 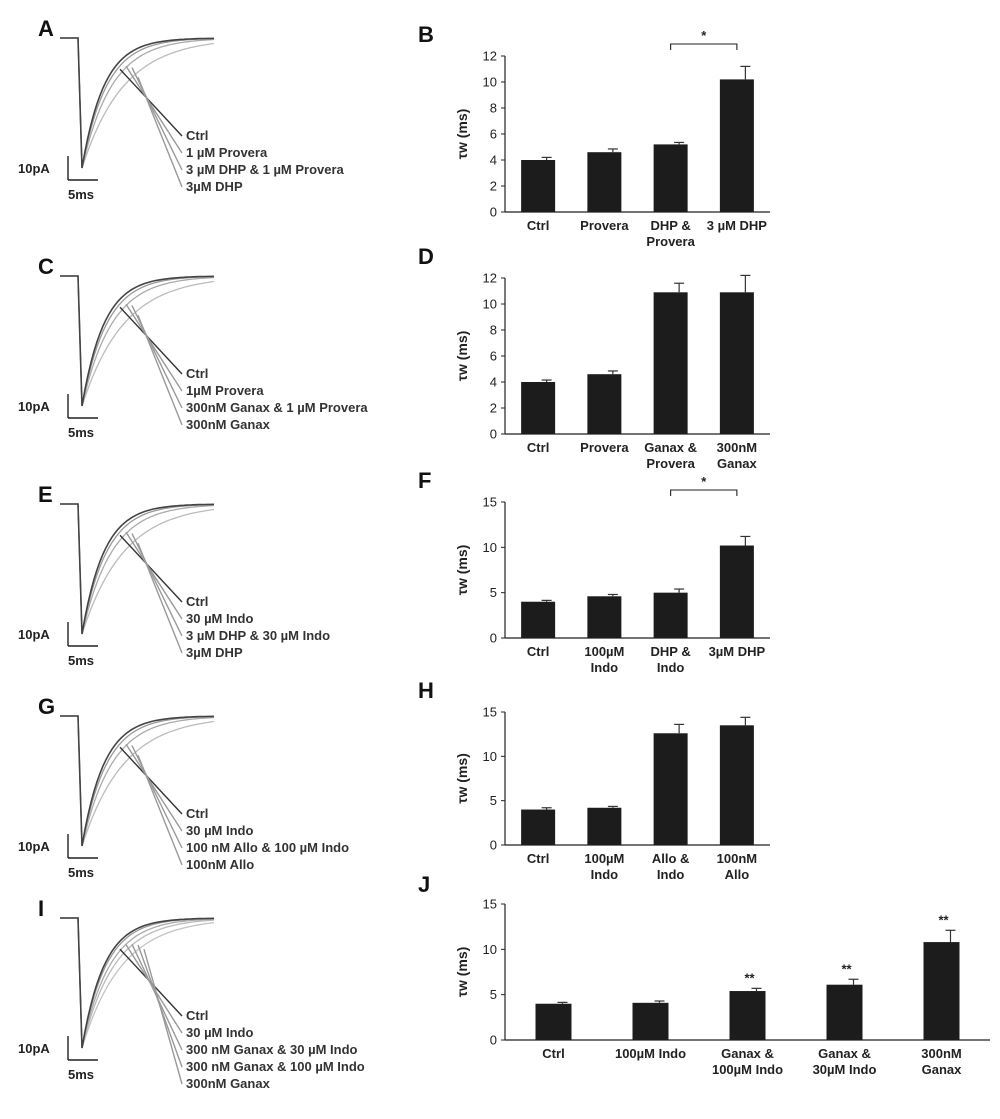 I want to click on category-label: Ganax, so click(x=942, y=1069).